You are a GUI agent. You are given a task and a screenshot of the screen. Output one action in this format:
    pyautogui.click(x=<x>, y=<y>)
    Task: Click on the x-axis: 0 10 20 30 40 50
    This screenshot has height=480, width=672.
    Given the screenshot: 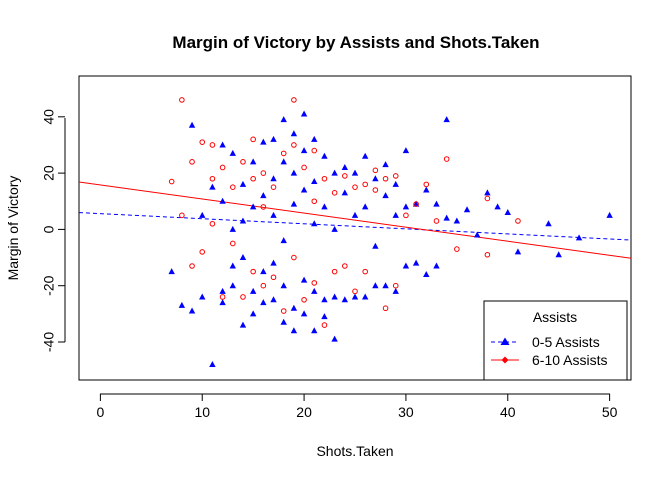 What is the action you would take?
    pyautogui.click(x=357, y=406)
    